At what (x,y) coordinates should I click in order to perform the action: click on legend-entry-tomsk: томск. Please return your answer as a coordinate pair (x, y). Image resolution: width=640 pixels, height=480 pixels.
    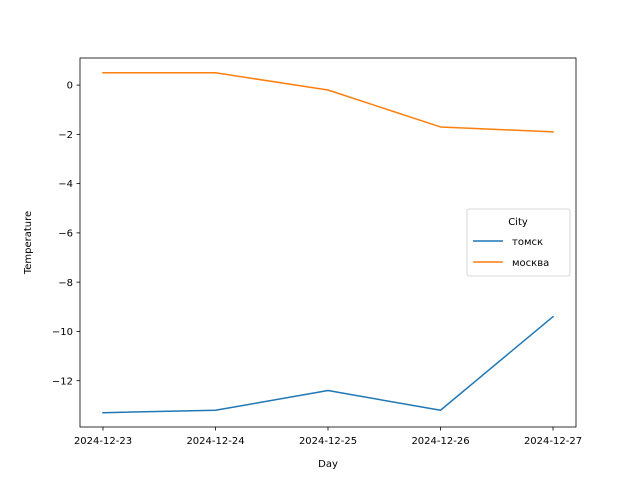
    Looking at the image, I should click on (527, 242).